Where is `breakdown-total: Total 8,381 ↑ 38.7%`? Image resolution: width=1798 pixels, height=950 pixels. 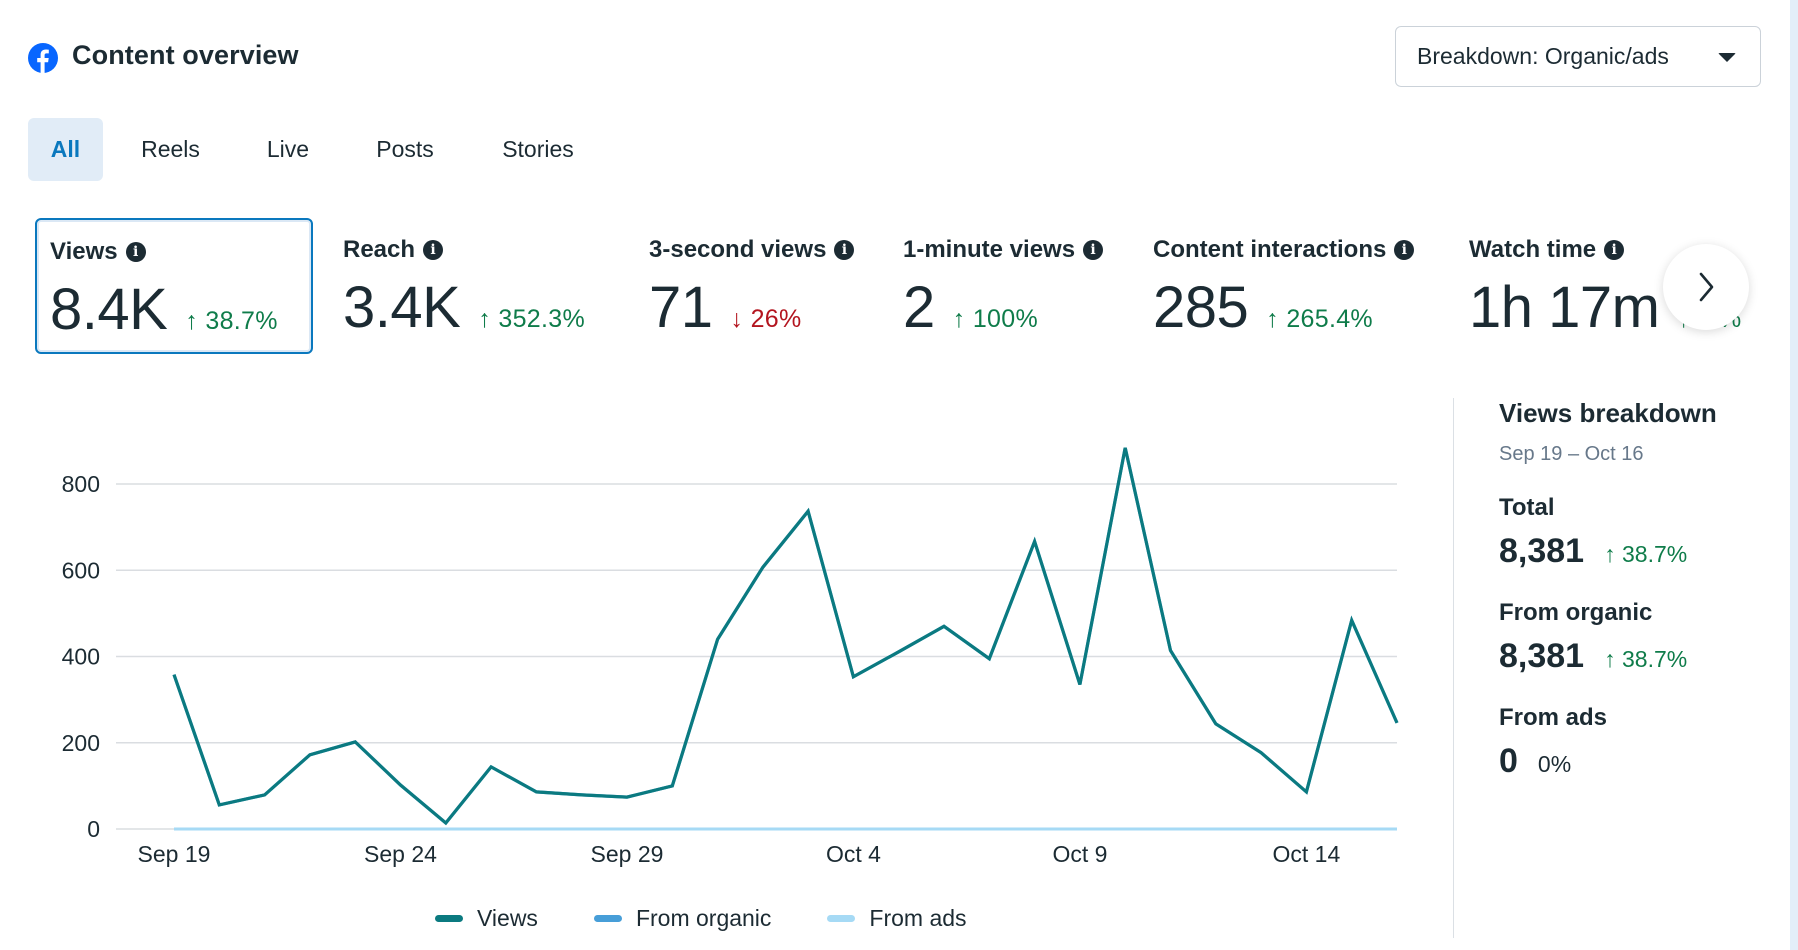 breakdown-total: Total 8,381 ↑ 38.7% is located at coordinates (1639, 532).